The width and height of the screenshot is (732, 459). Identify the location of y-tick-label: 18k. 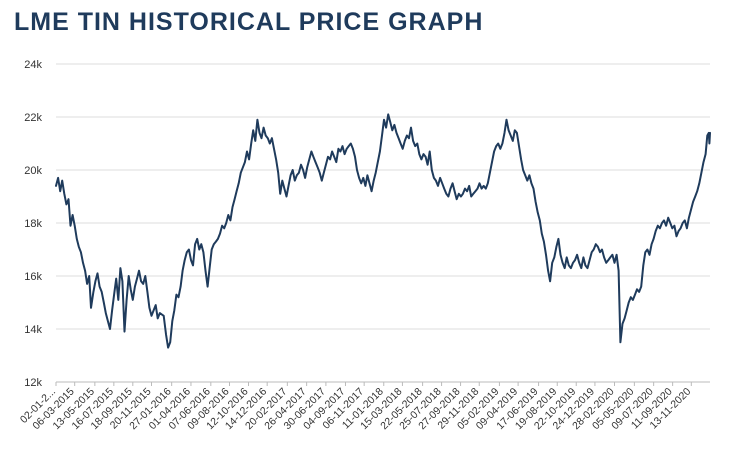
(33, 224).